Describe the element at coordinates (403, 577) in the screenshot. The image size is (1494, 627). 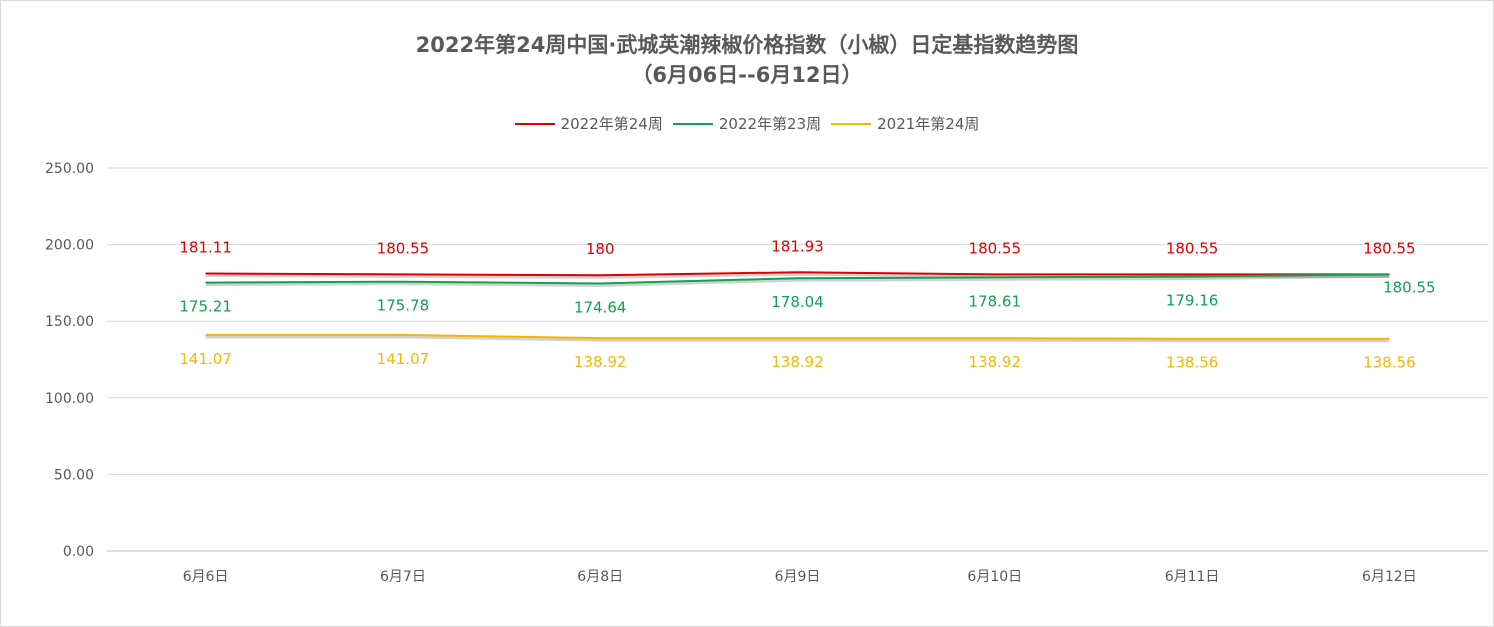
I see `x-tick-label: 6月7日` at that location.